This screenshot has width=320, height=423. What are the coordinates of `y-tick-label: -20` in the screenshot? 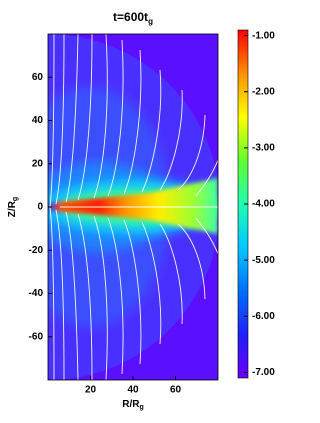 It's located at (36, 250).